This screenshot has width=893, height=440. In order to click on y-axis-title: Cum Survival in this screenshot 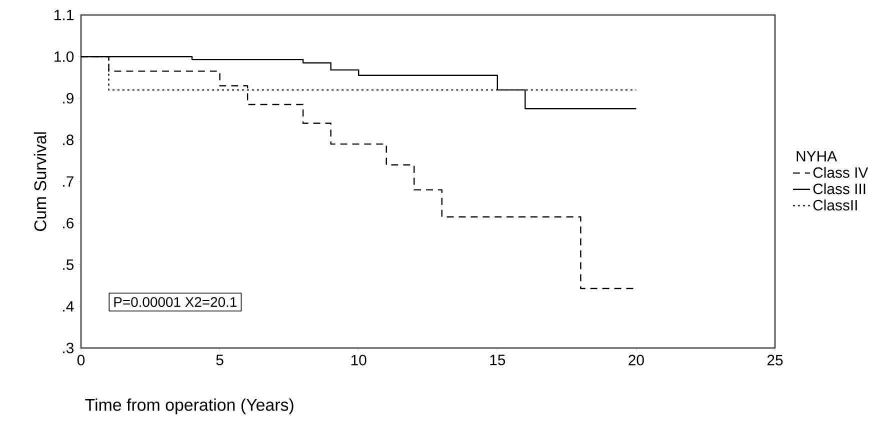, I will do `click(40, 181)`.